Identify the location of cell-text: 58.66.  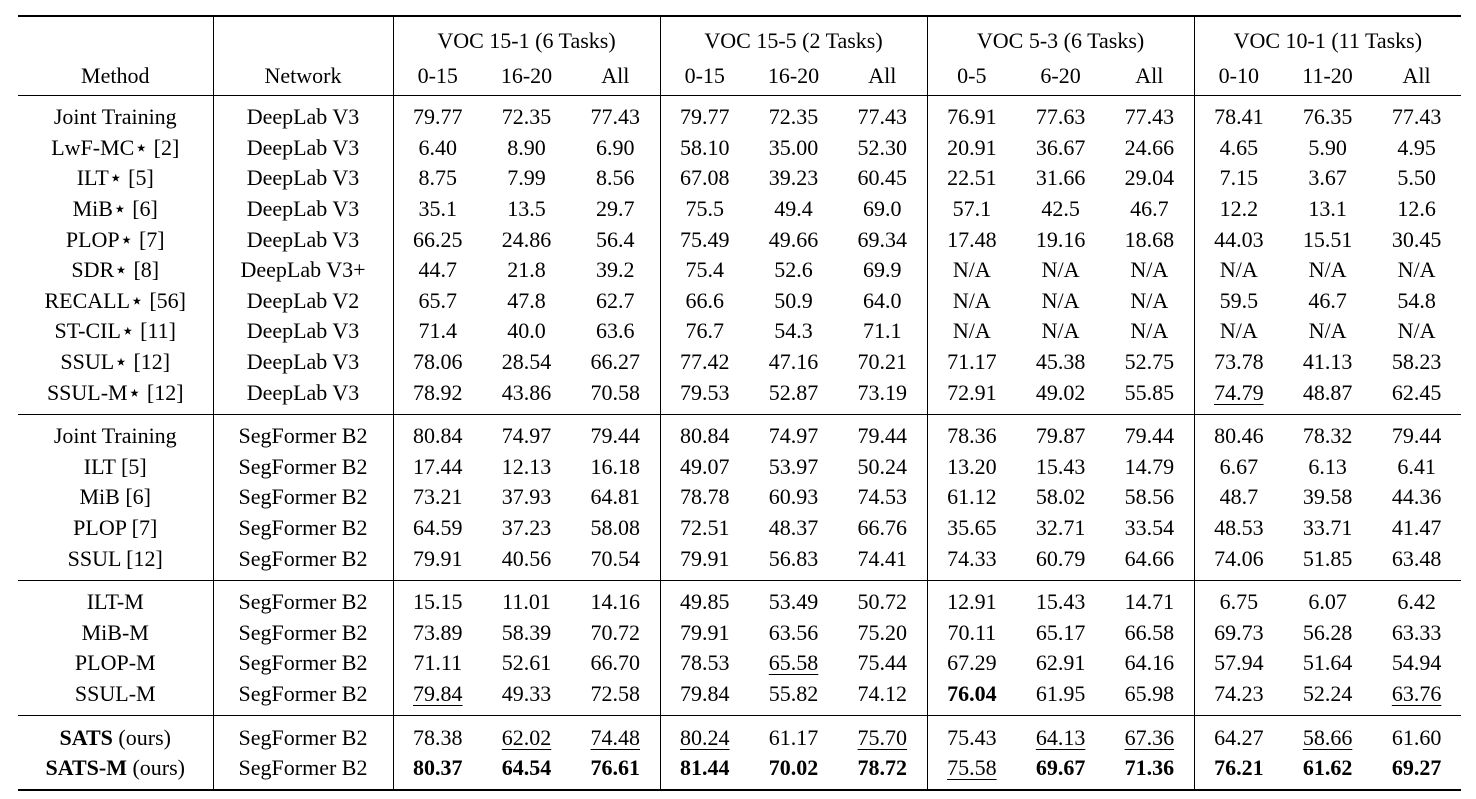
(1327, 737).